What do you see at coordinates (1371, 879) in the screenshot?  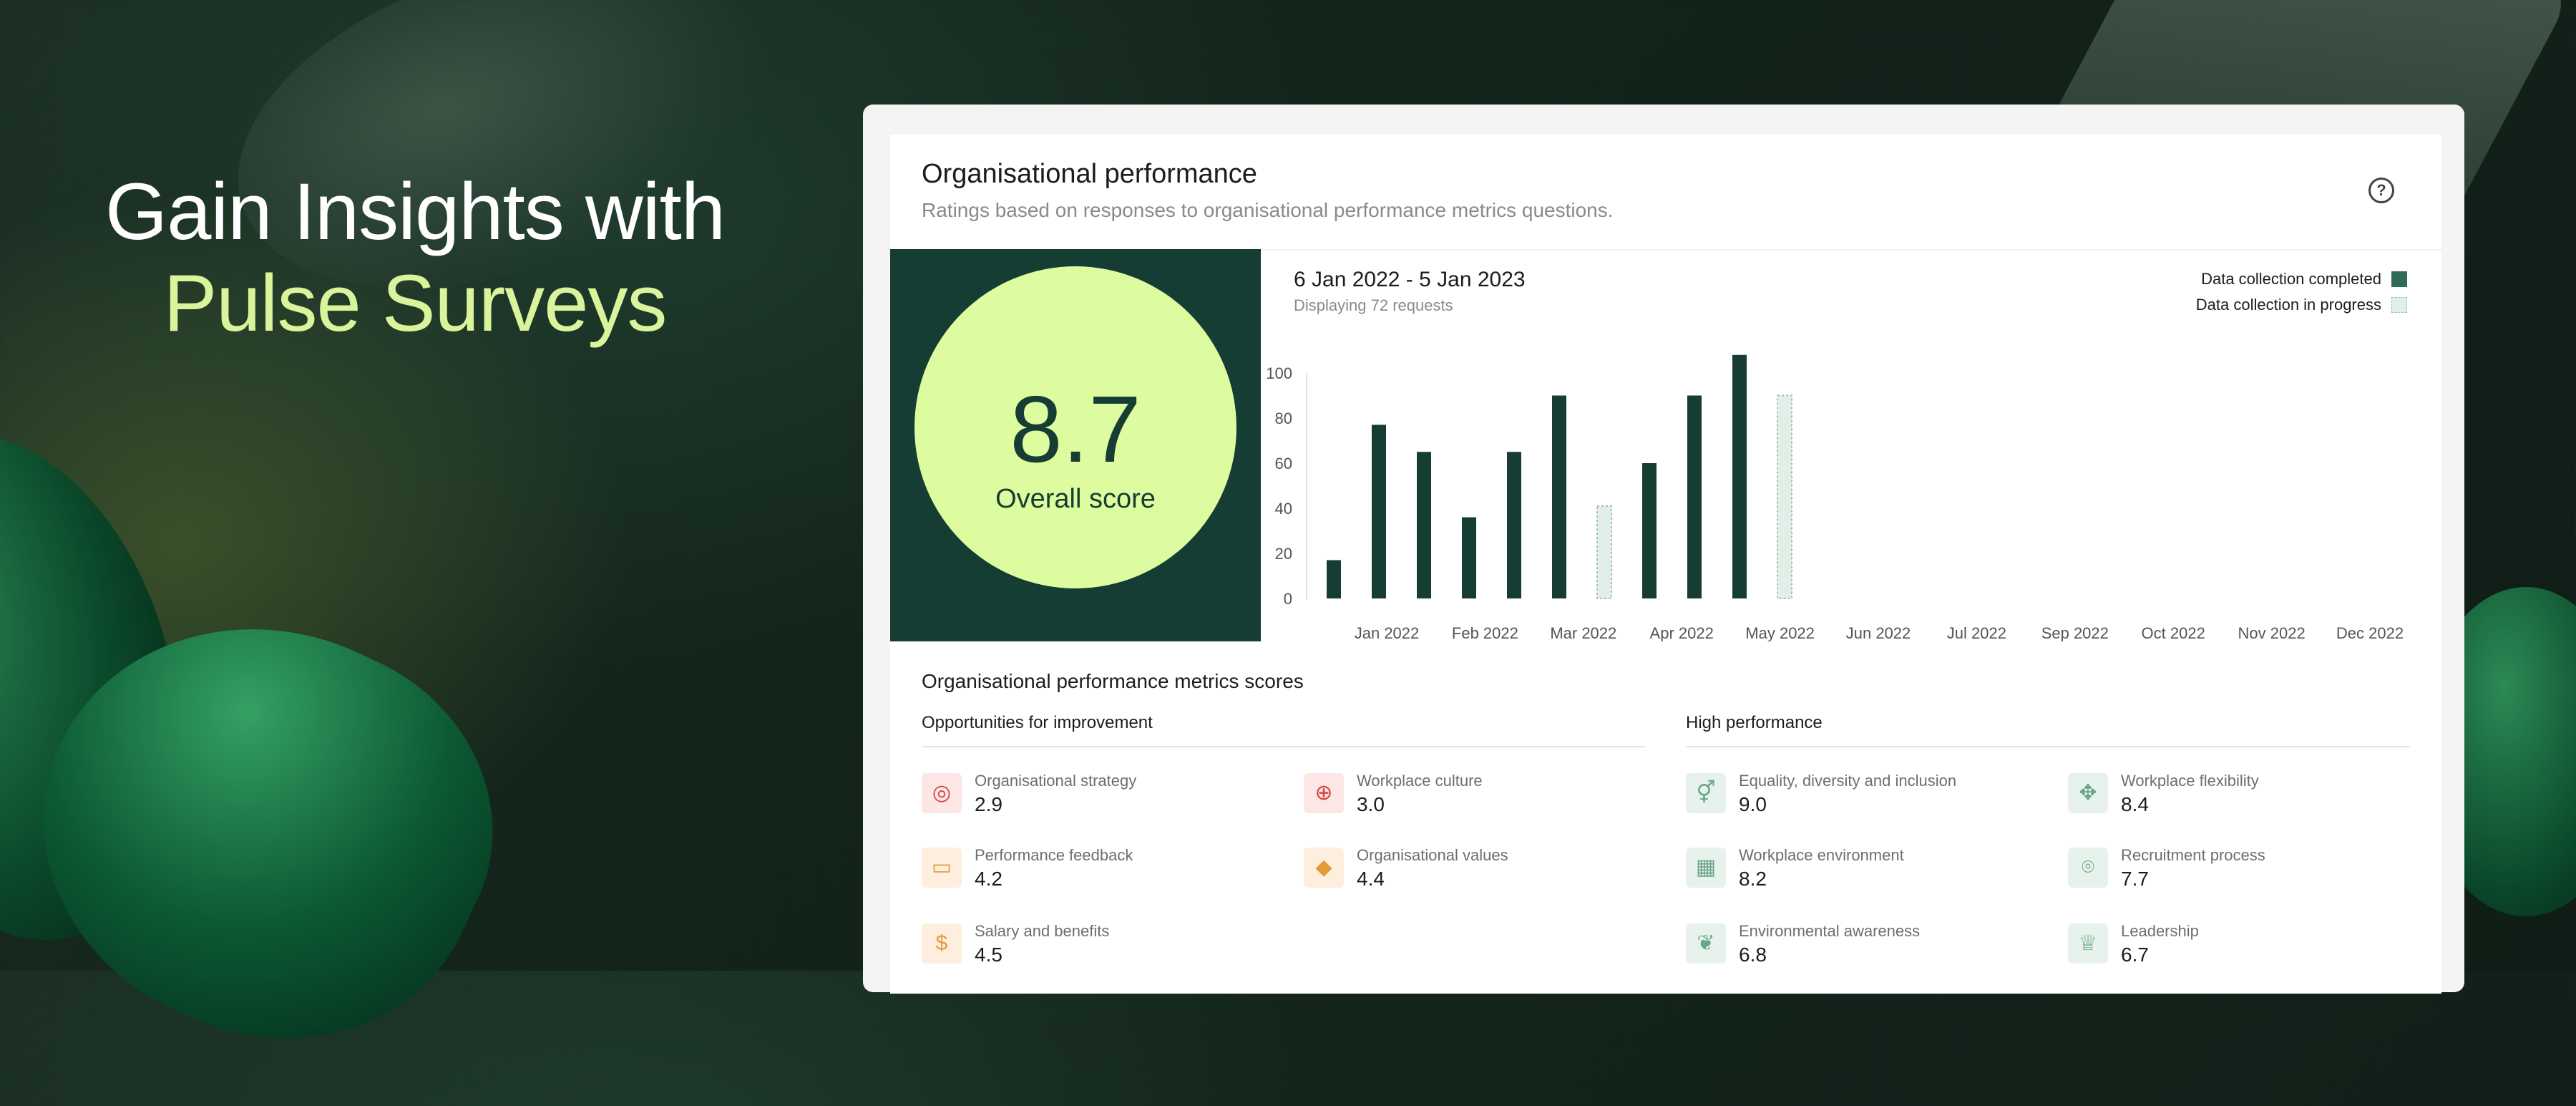 I see `metric-value: 4.4` at bounding box center [1371, 879].